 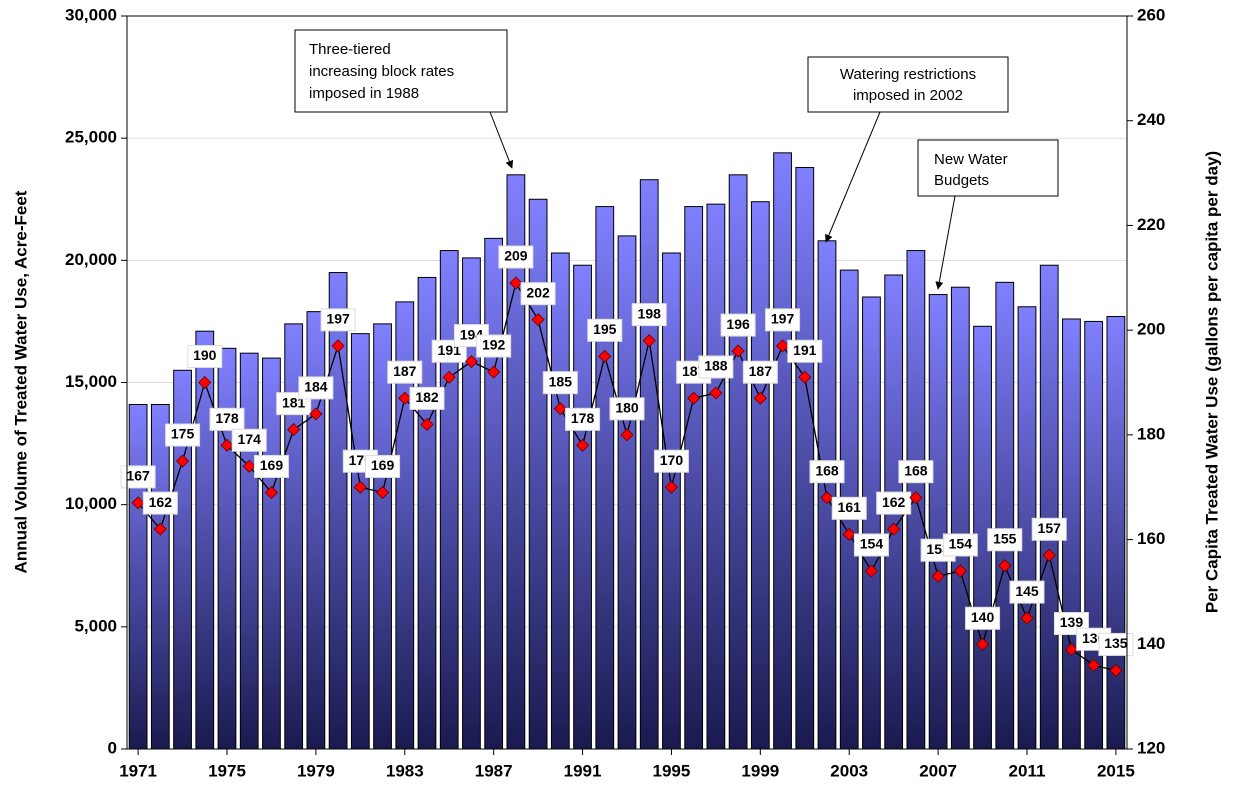 What do you see at coordinates (938, 770) in the screenshot?
I see `x-tick-label: 2007` at bounding box center [938, 770].